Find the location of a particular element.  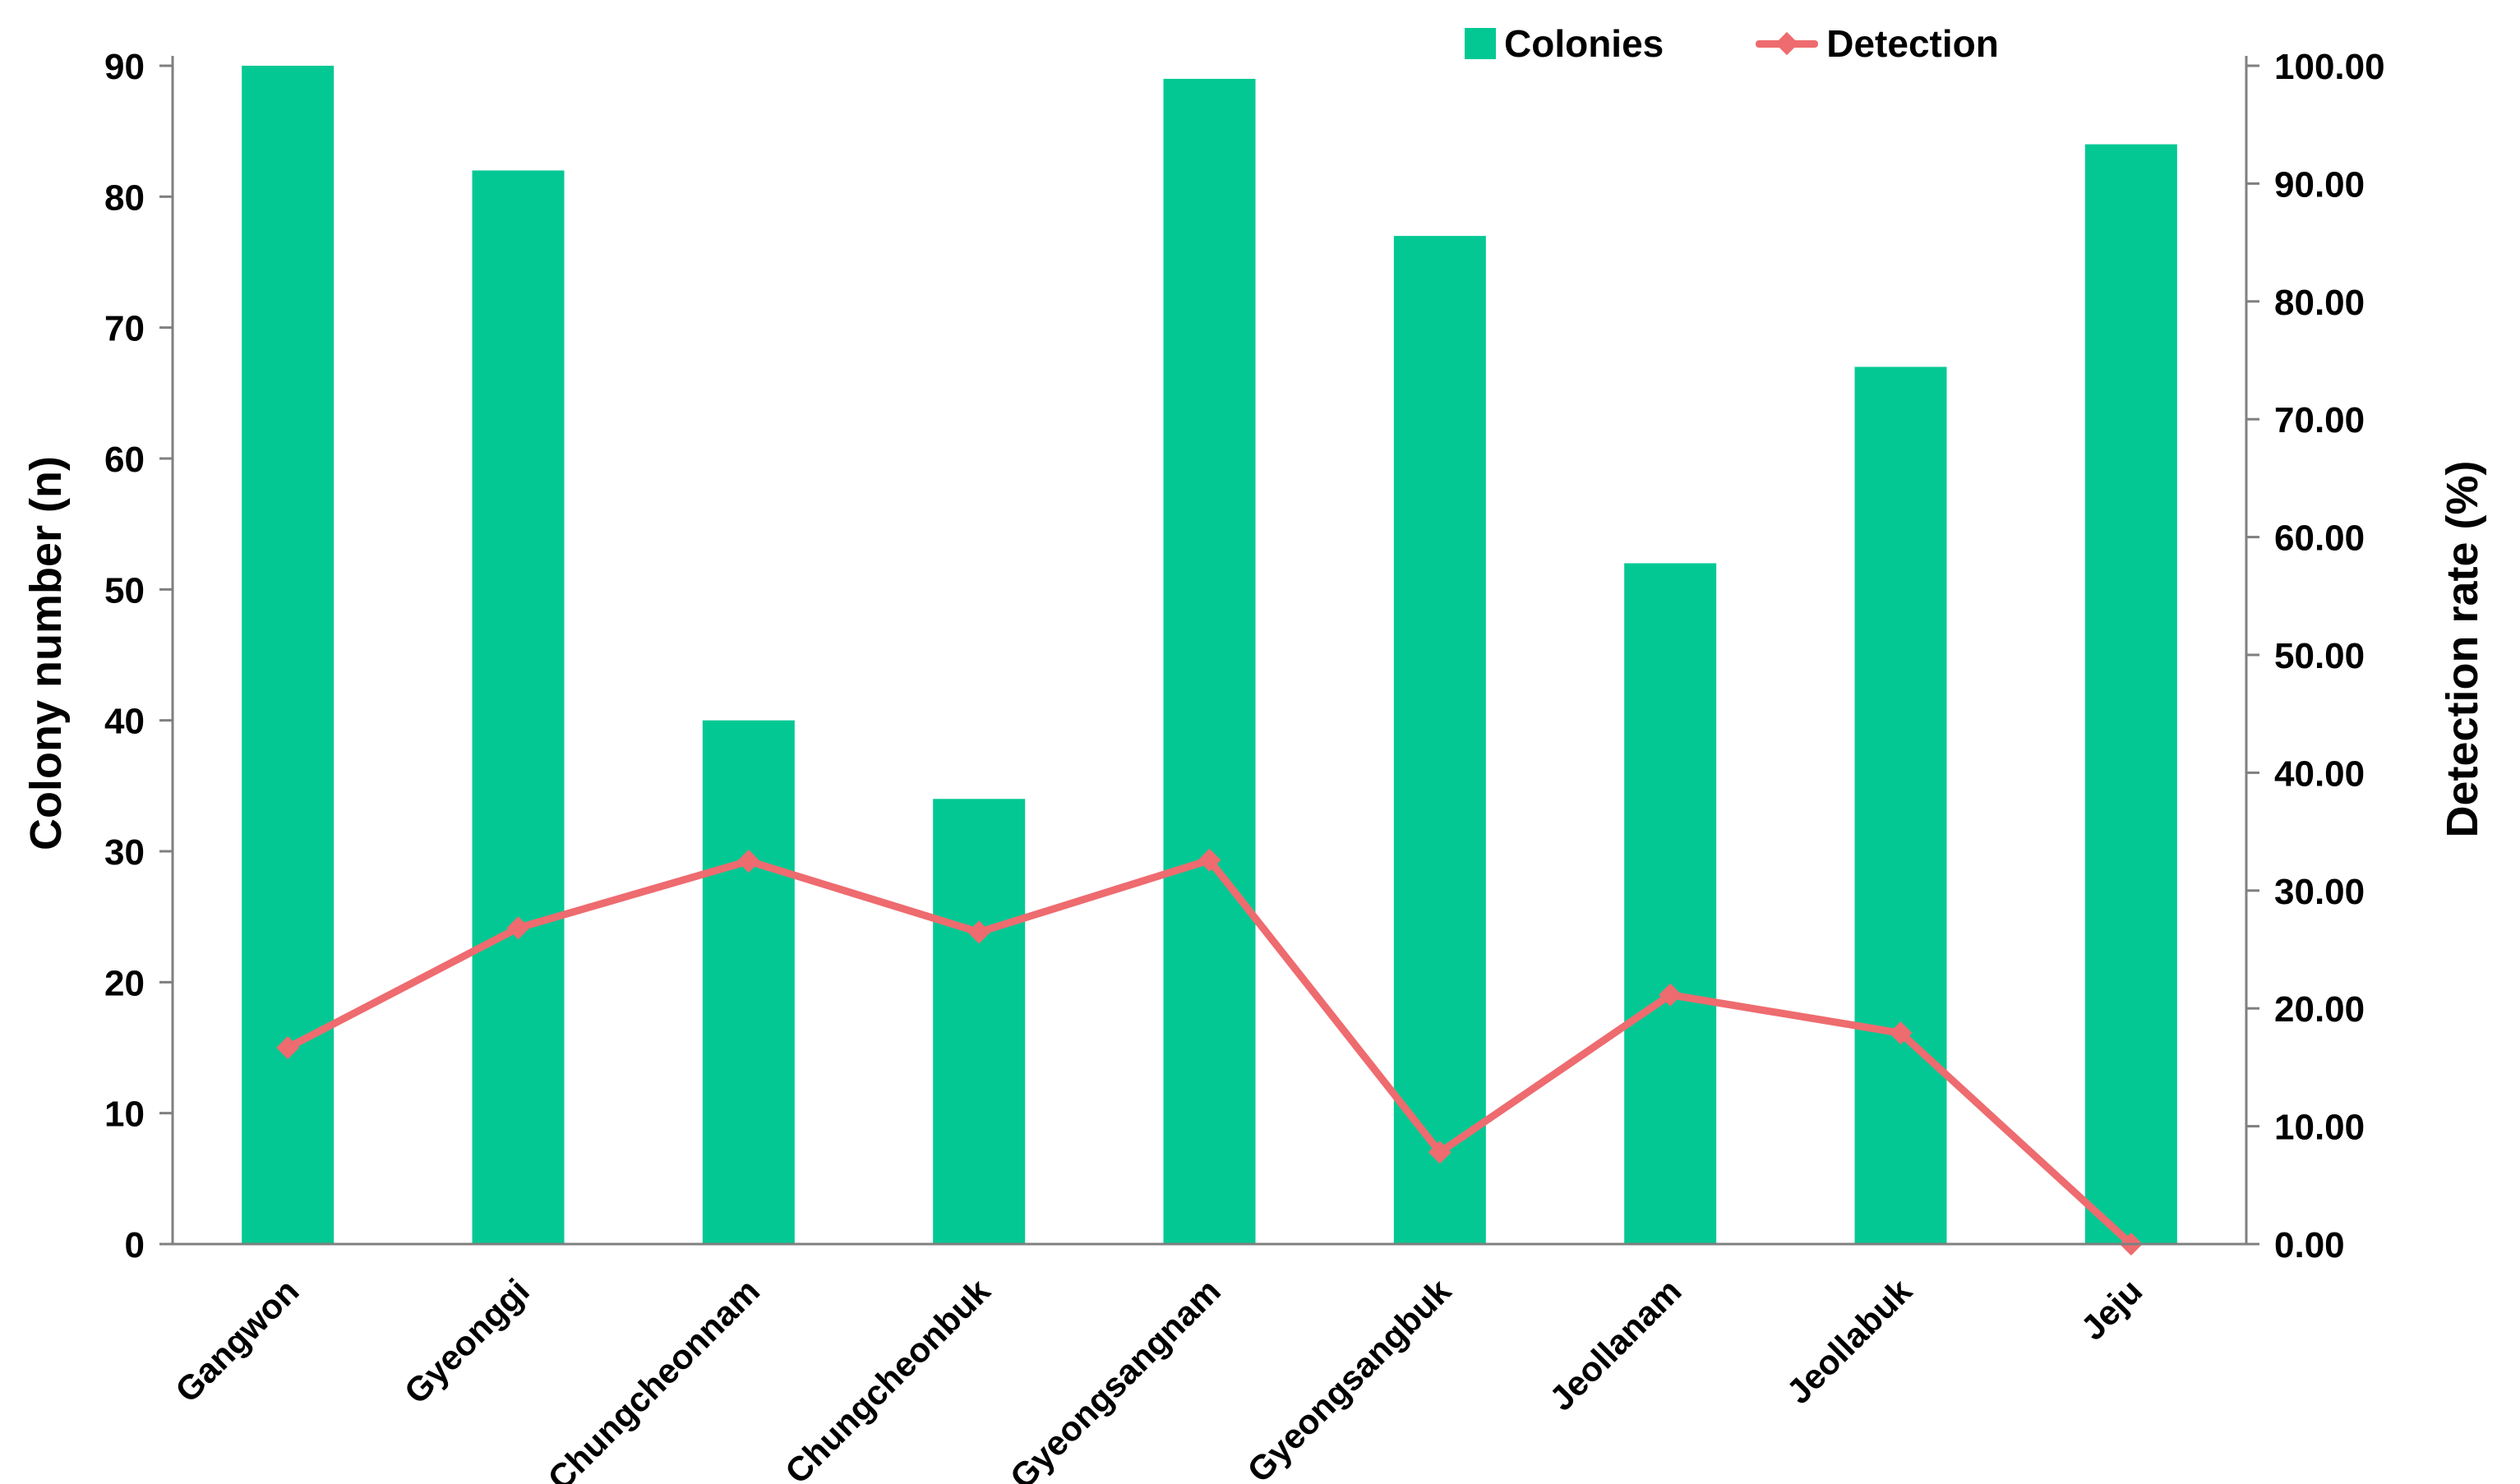

marker-Chungcheonnam is located at coordinates (748, 861).